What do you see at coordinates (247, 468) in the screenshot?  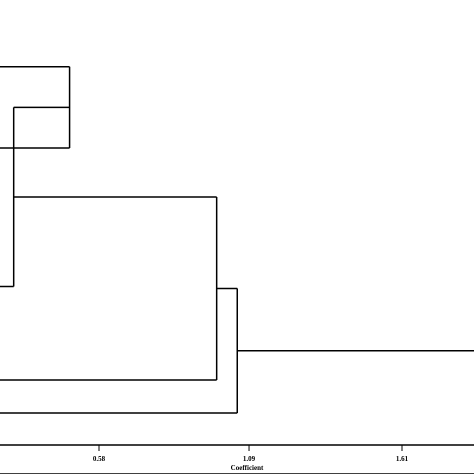 I see `x-axis-title: Coefficient` at bounding box center [247, 468].